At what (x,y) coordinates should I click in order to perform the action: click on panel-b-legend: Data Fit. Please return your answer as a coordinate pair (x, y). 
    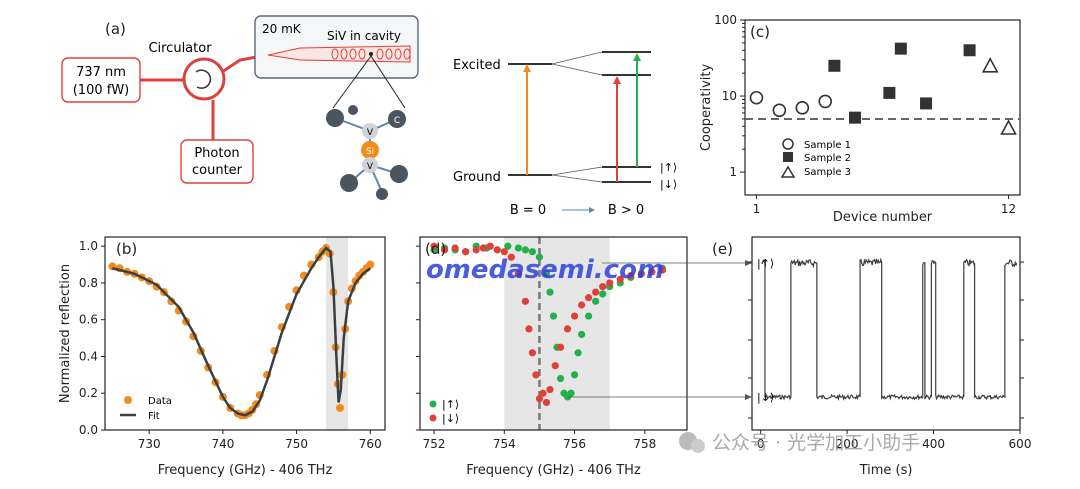
    Looking at the image, I should click on (146, 409).